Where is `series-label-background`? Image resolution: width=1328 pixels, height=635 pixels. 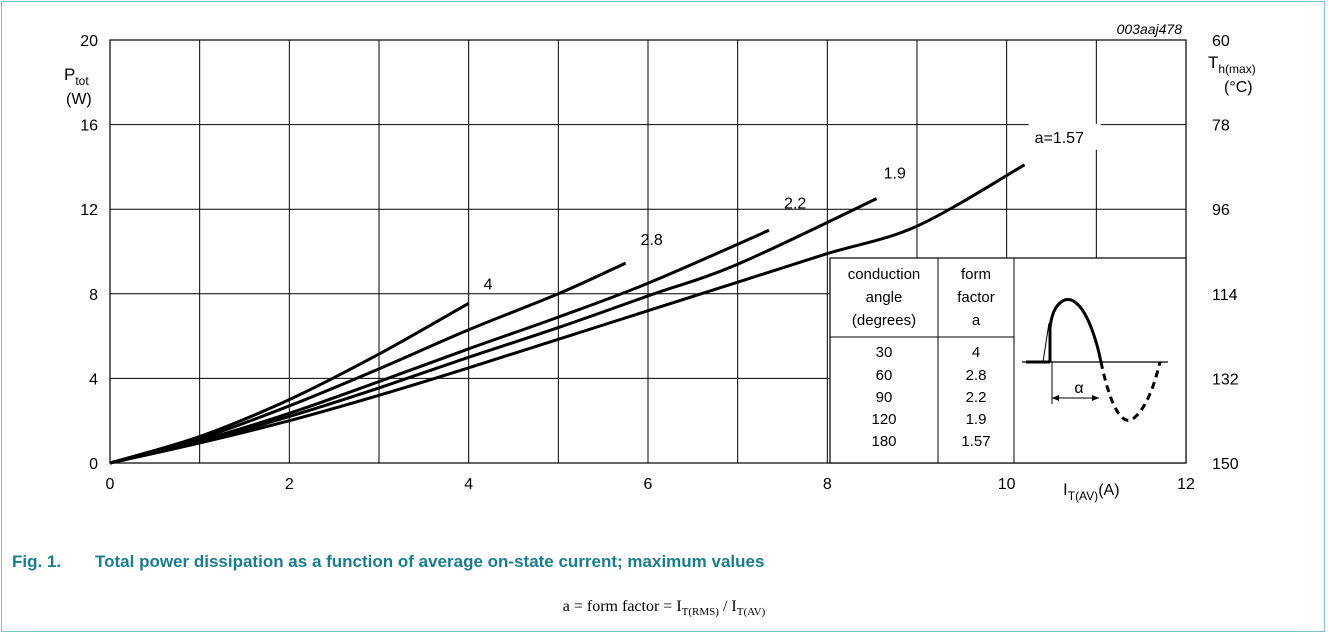 series-label-background is located at coordinates (1064, 136).